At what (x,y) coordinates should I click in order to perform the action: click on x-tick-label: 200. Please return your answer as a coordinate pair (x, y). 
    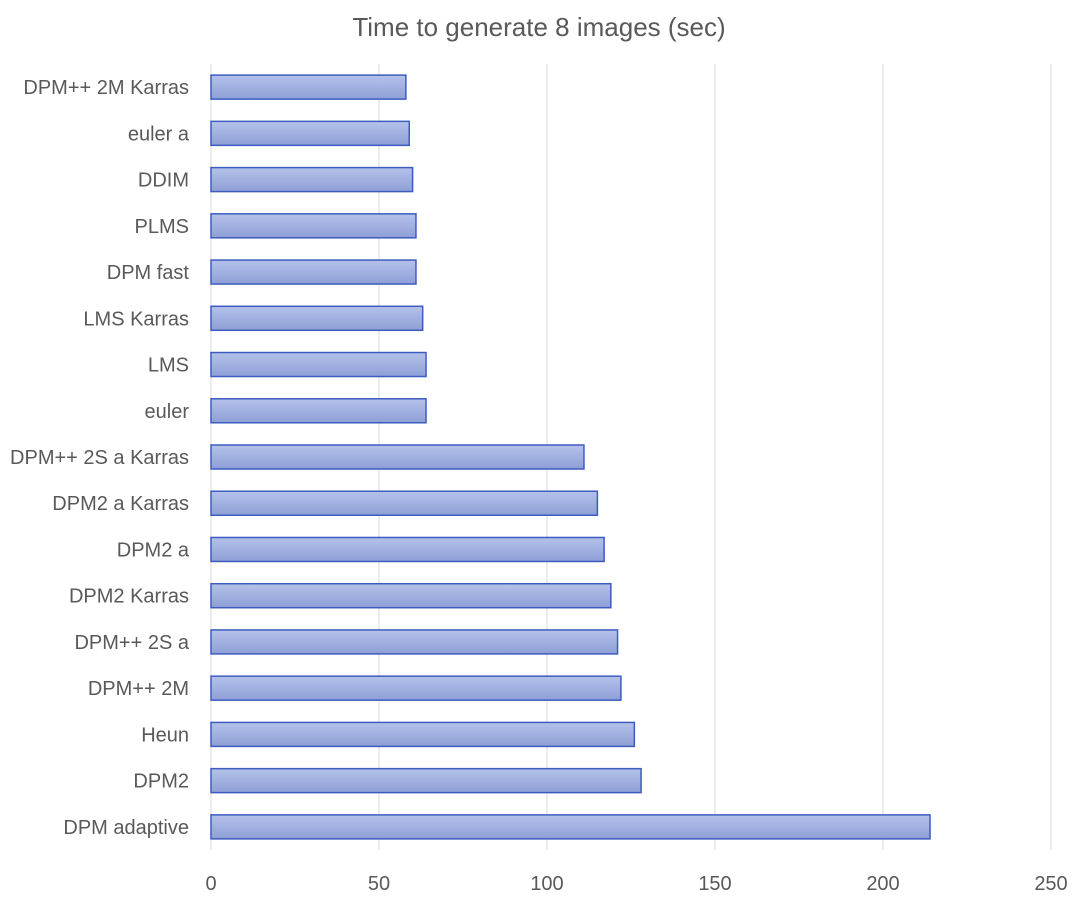
    Looking at the image, I should click on (882, 884).